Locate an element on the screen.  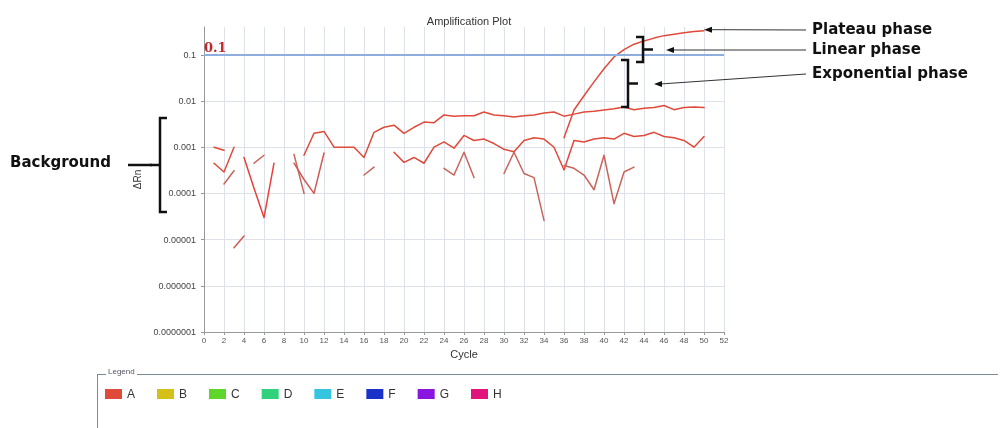
legend-label: A is located at coordinates (131, 394).